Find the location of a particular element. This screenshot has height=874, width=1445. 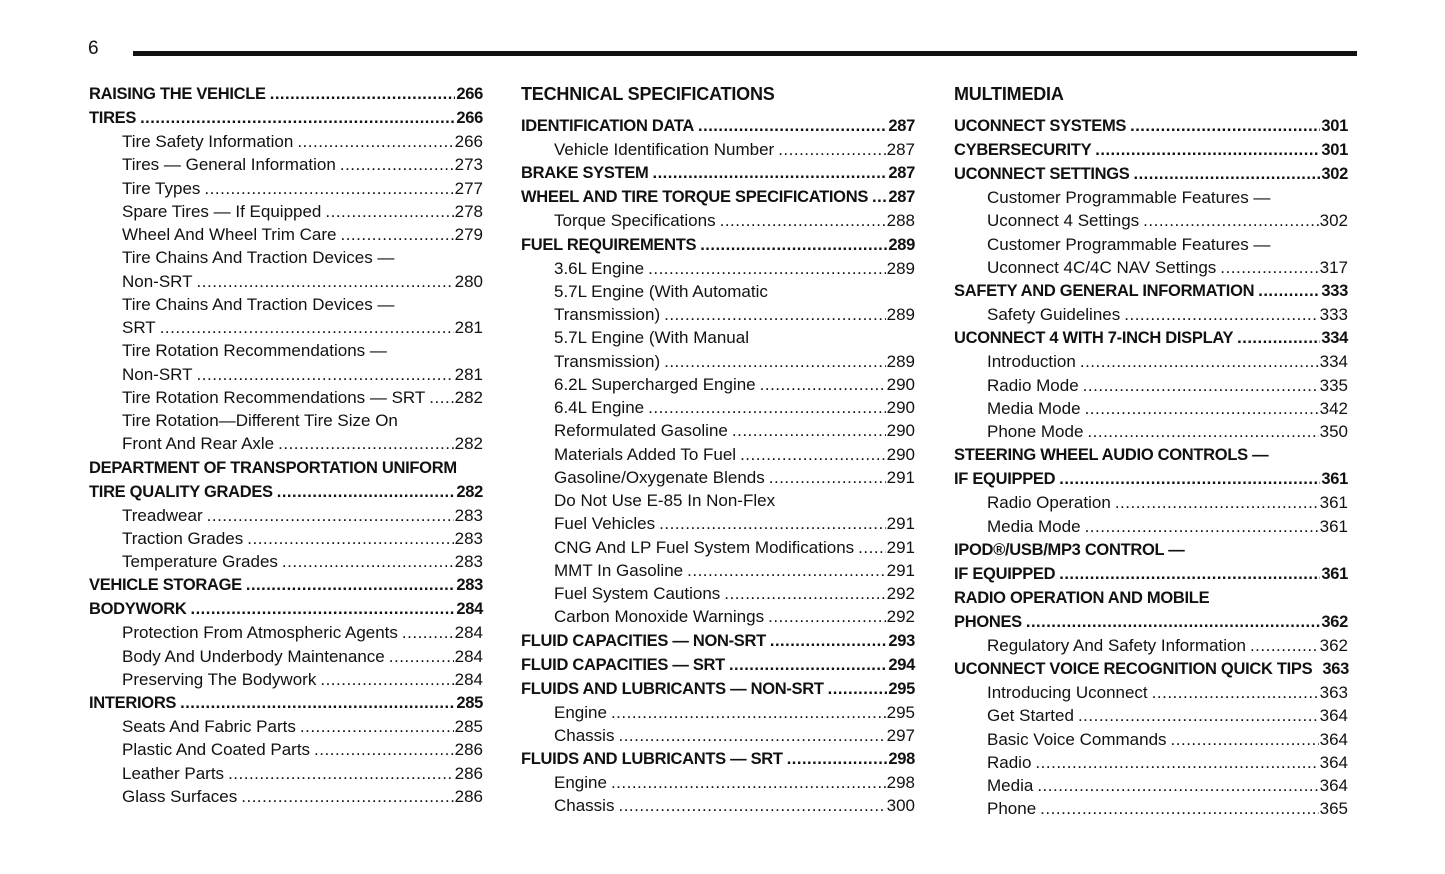

toc-subentry: Engine 295 is located at coordinates (718, 712).